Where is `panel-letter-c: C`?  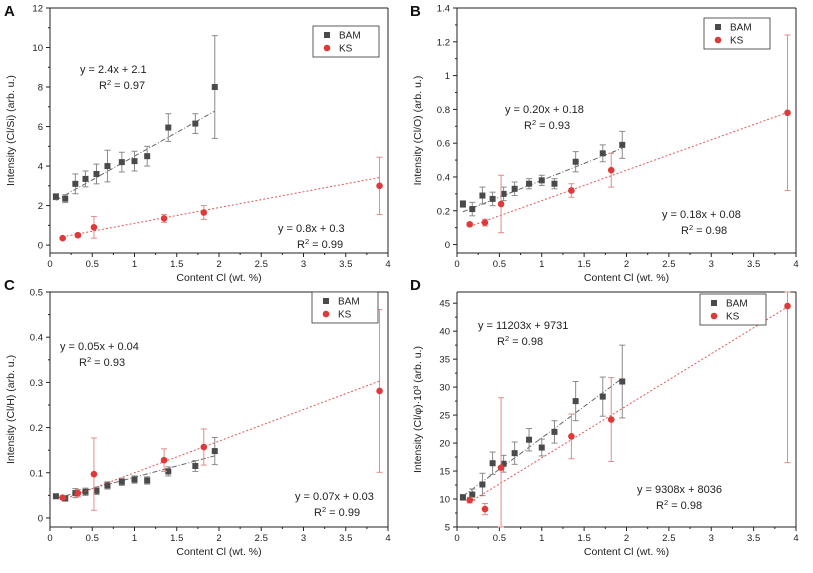
panel-letter-c: C is located at coordinates (9, 285).